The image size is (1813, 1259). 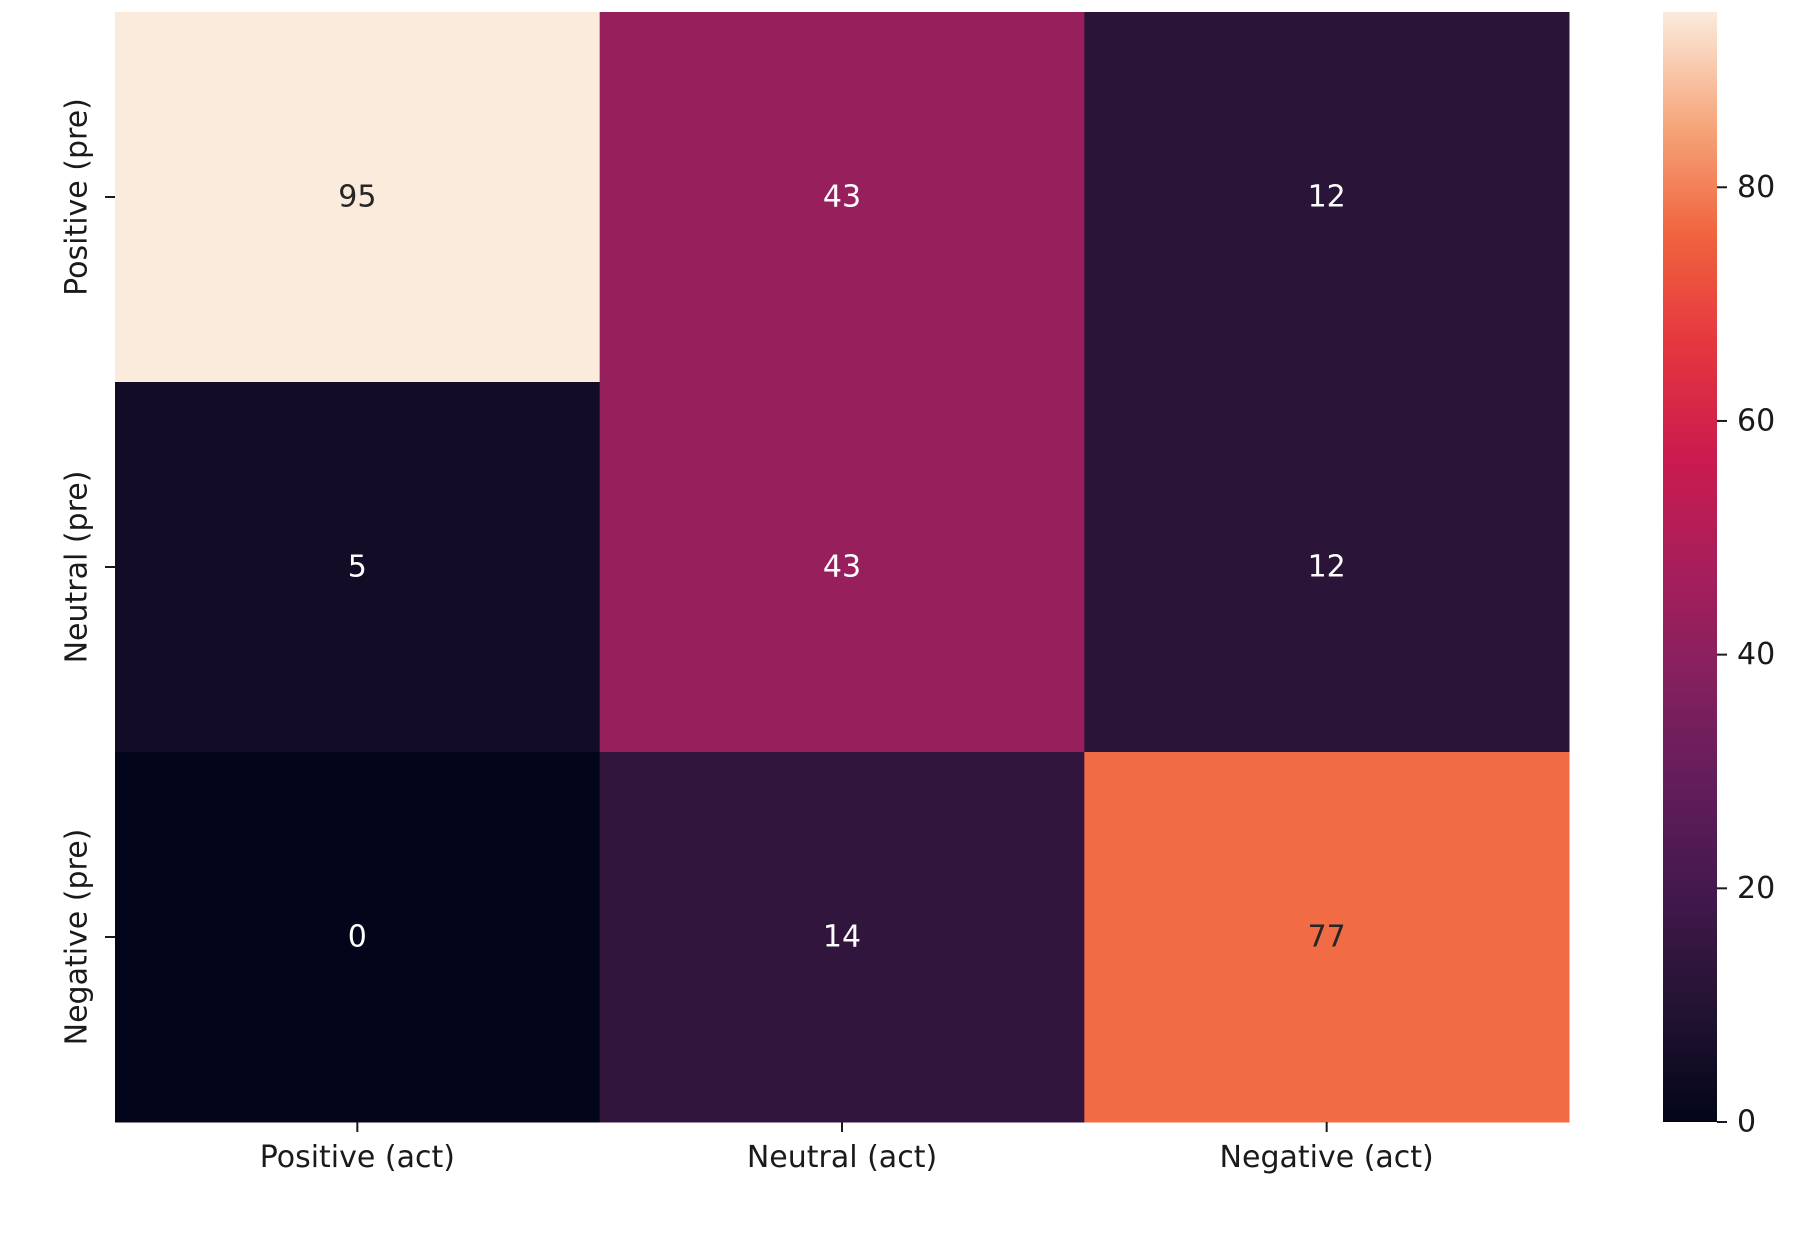 I want to click on cell-value-label-r1-c0: 5, so click(x=357, y=567).